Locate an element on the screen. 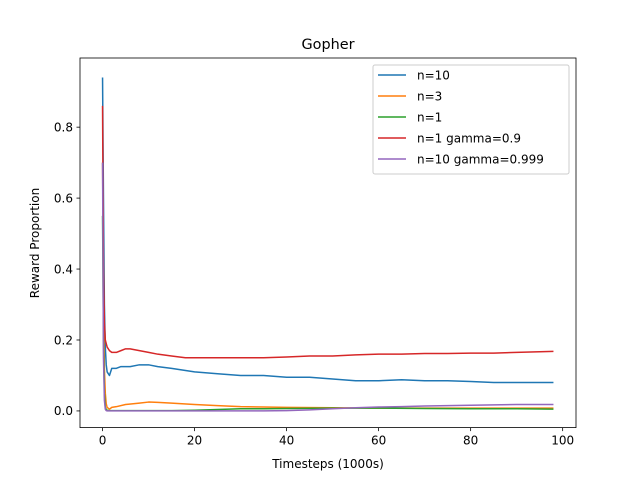  legend-label: n=10 is located at coordinates (433, 75).